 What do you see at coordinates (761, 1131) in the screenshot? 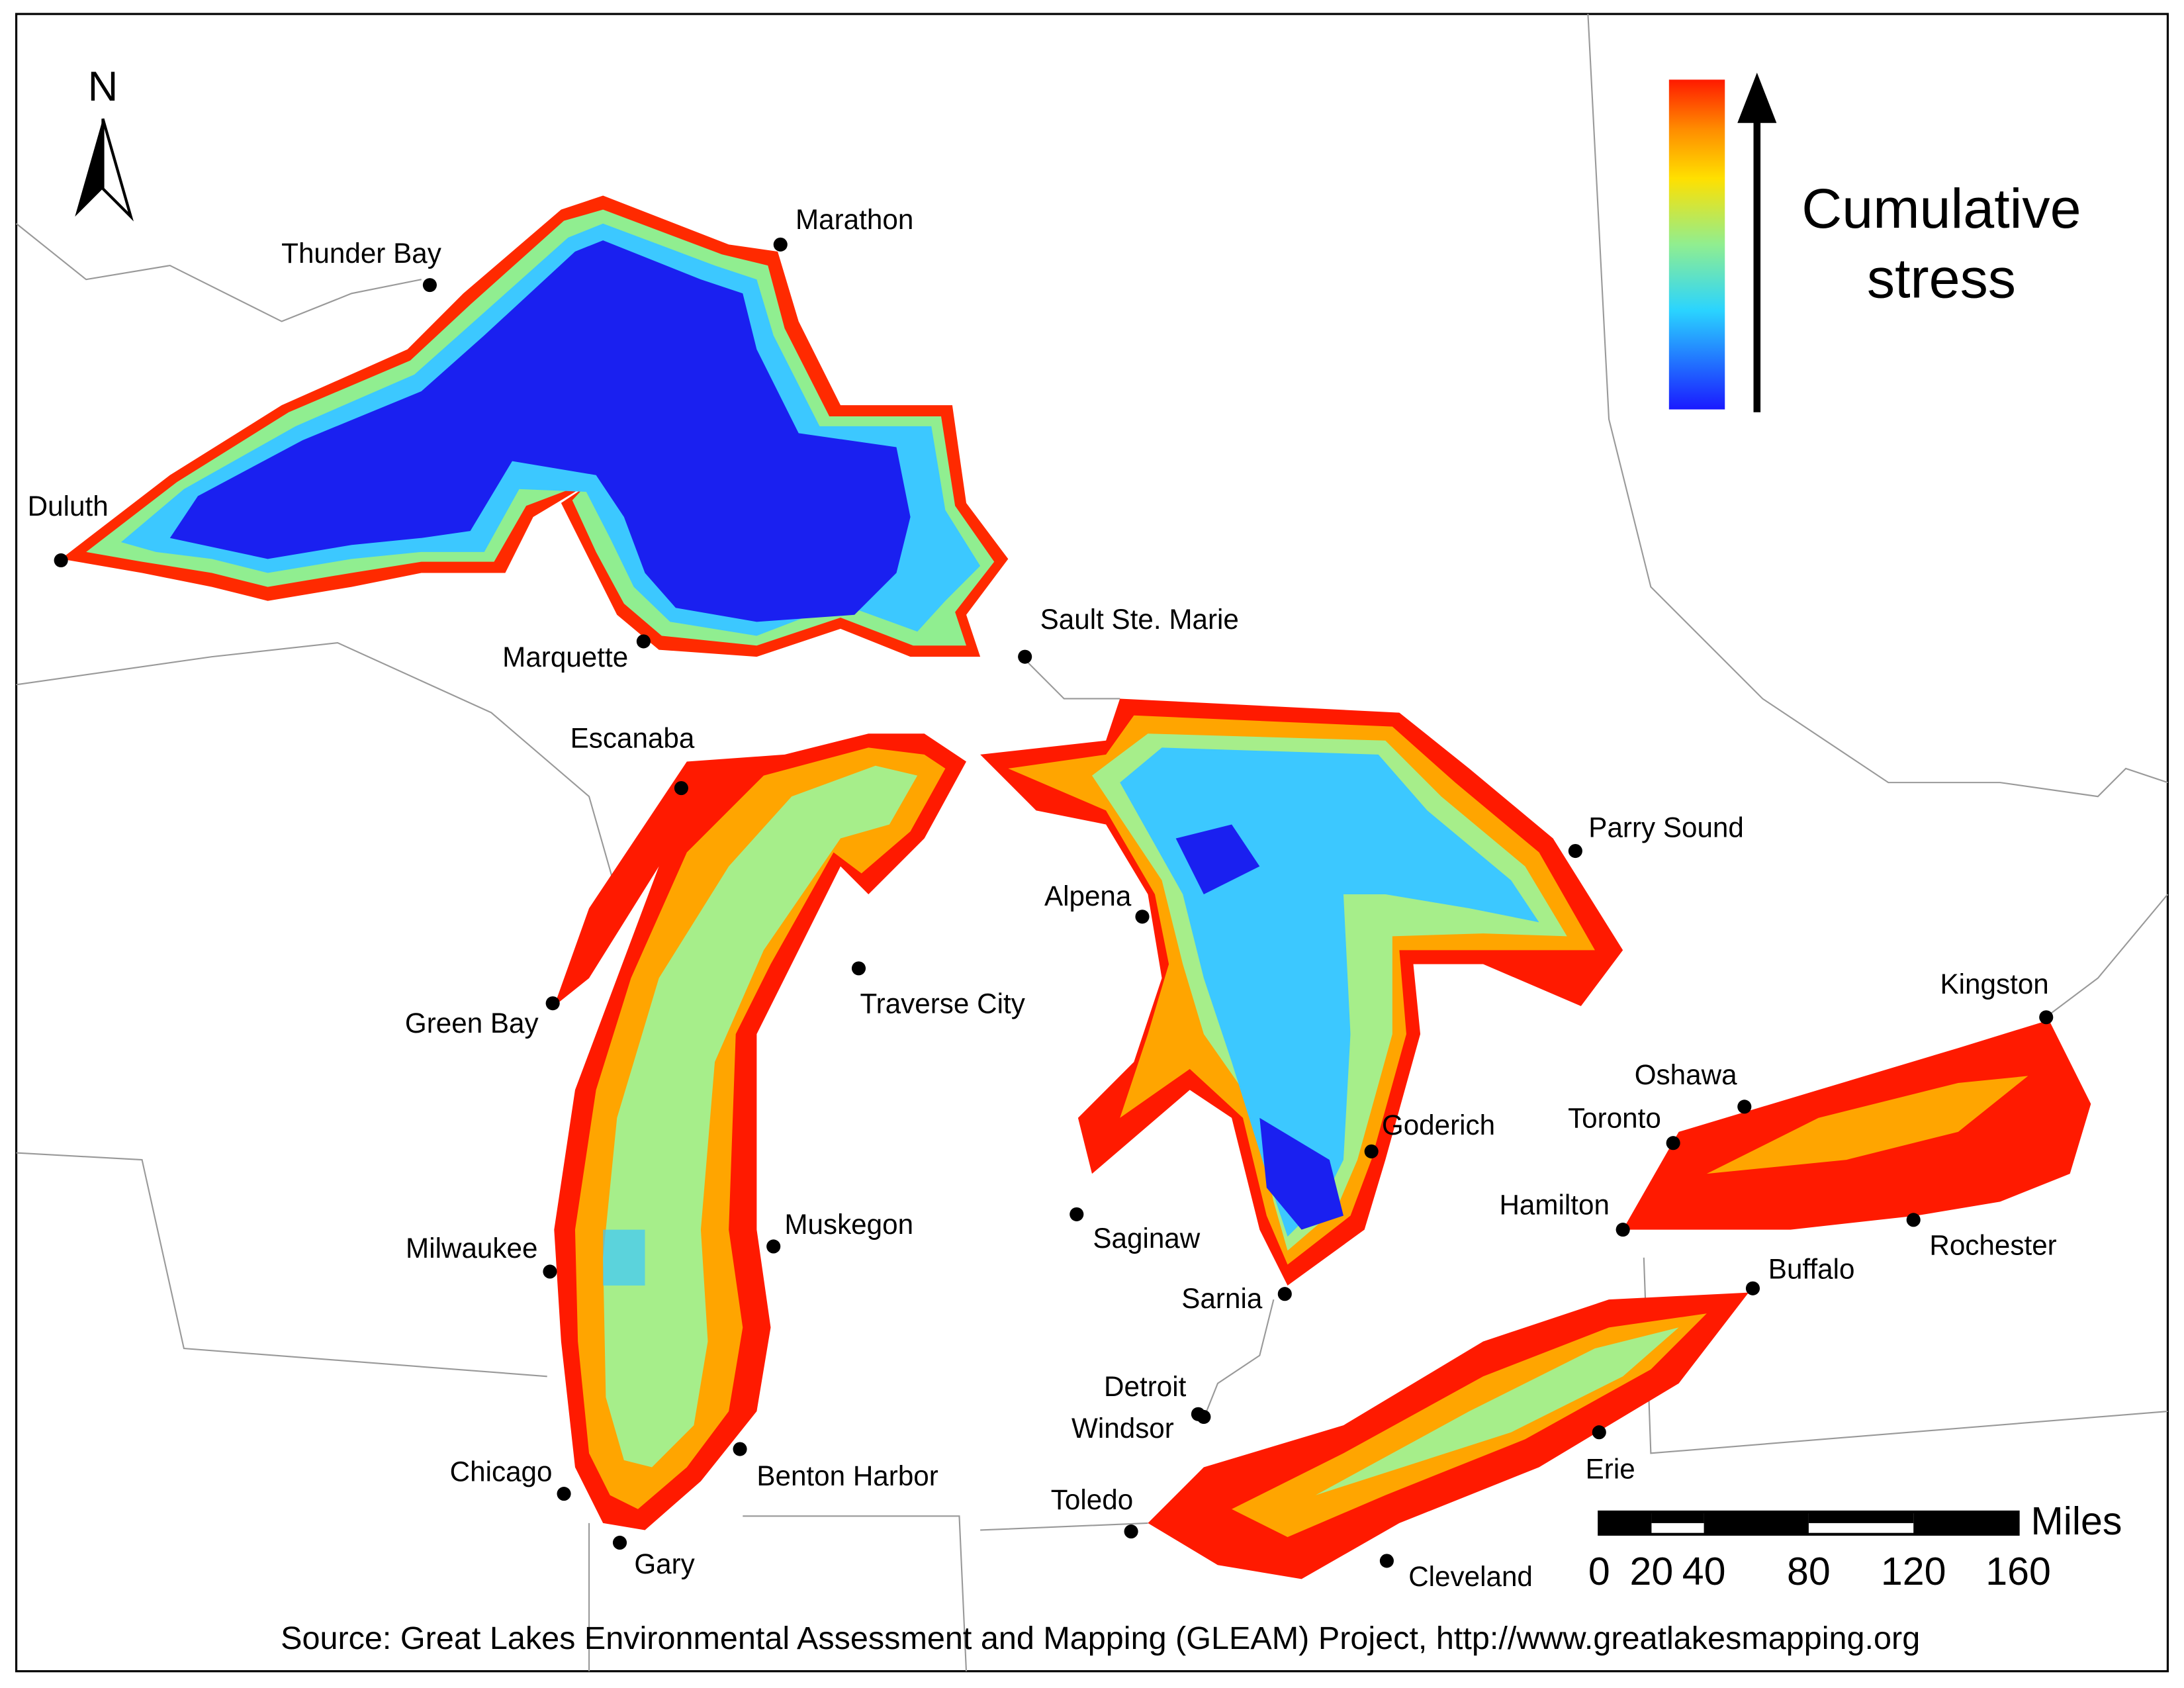
I see `lake-michigan` at bounding box center [761, 1131].